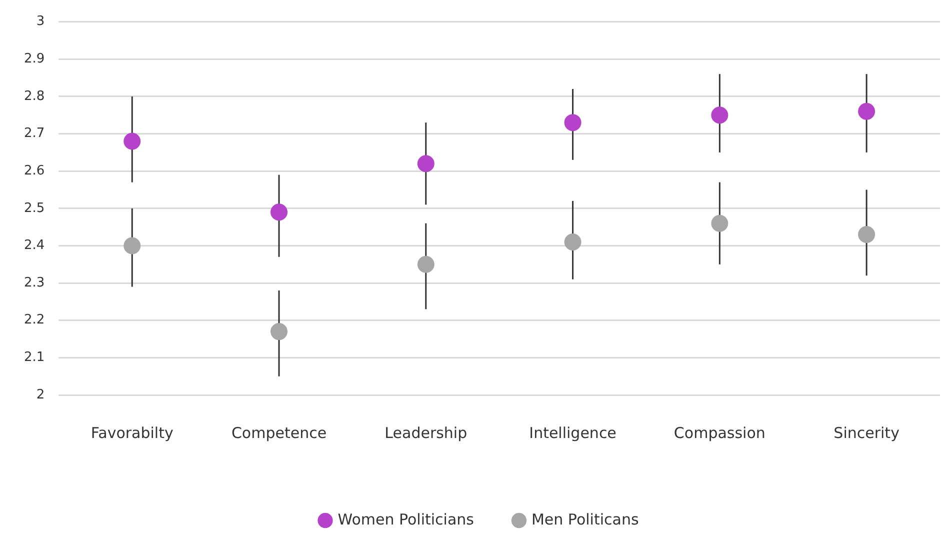 The height and width of the screenshot is (538, 949). What do you see at coordinates (132, 433) in the screenshot?
I see `x-tick-label: Favorabilty` at bounding box center [132, 433].